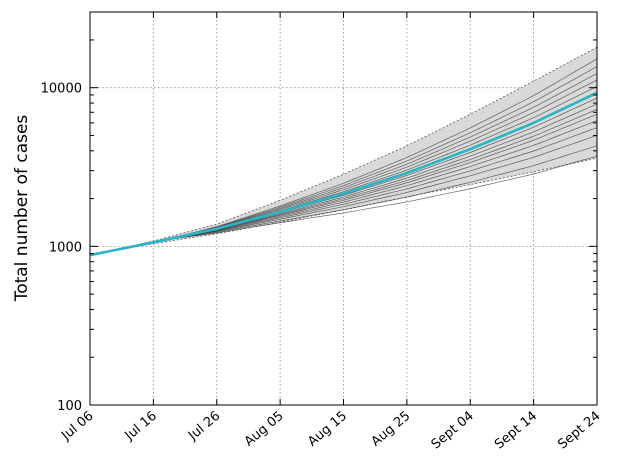 Image resolution: width=626 pixels, height=460 pixels. Describe the element at coordinates (453, 431) in the screenshot. I see `x-tick-label: Sept 04` at that location.